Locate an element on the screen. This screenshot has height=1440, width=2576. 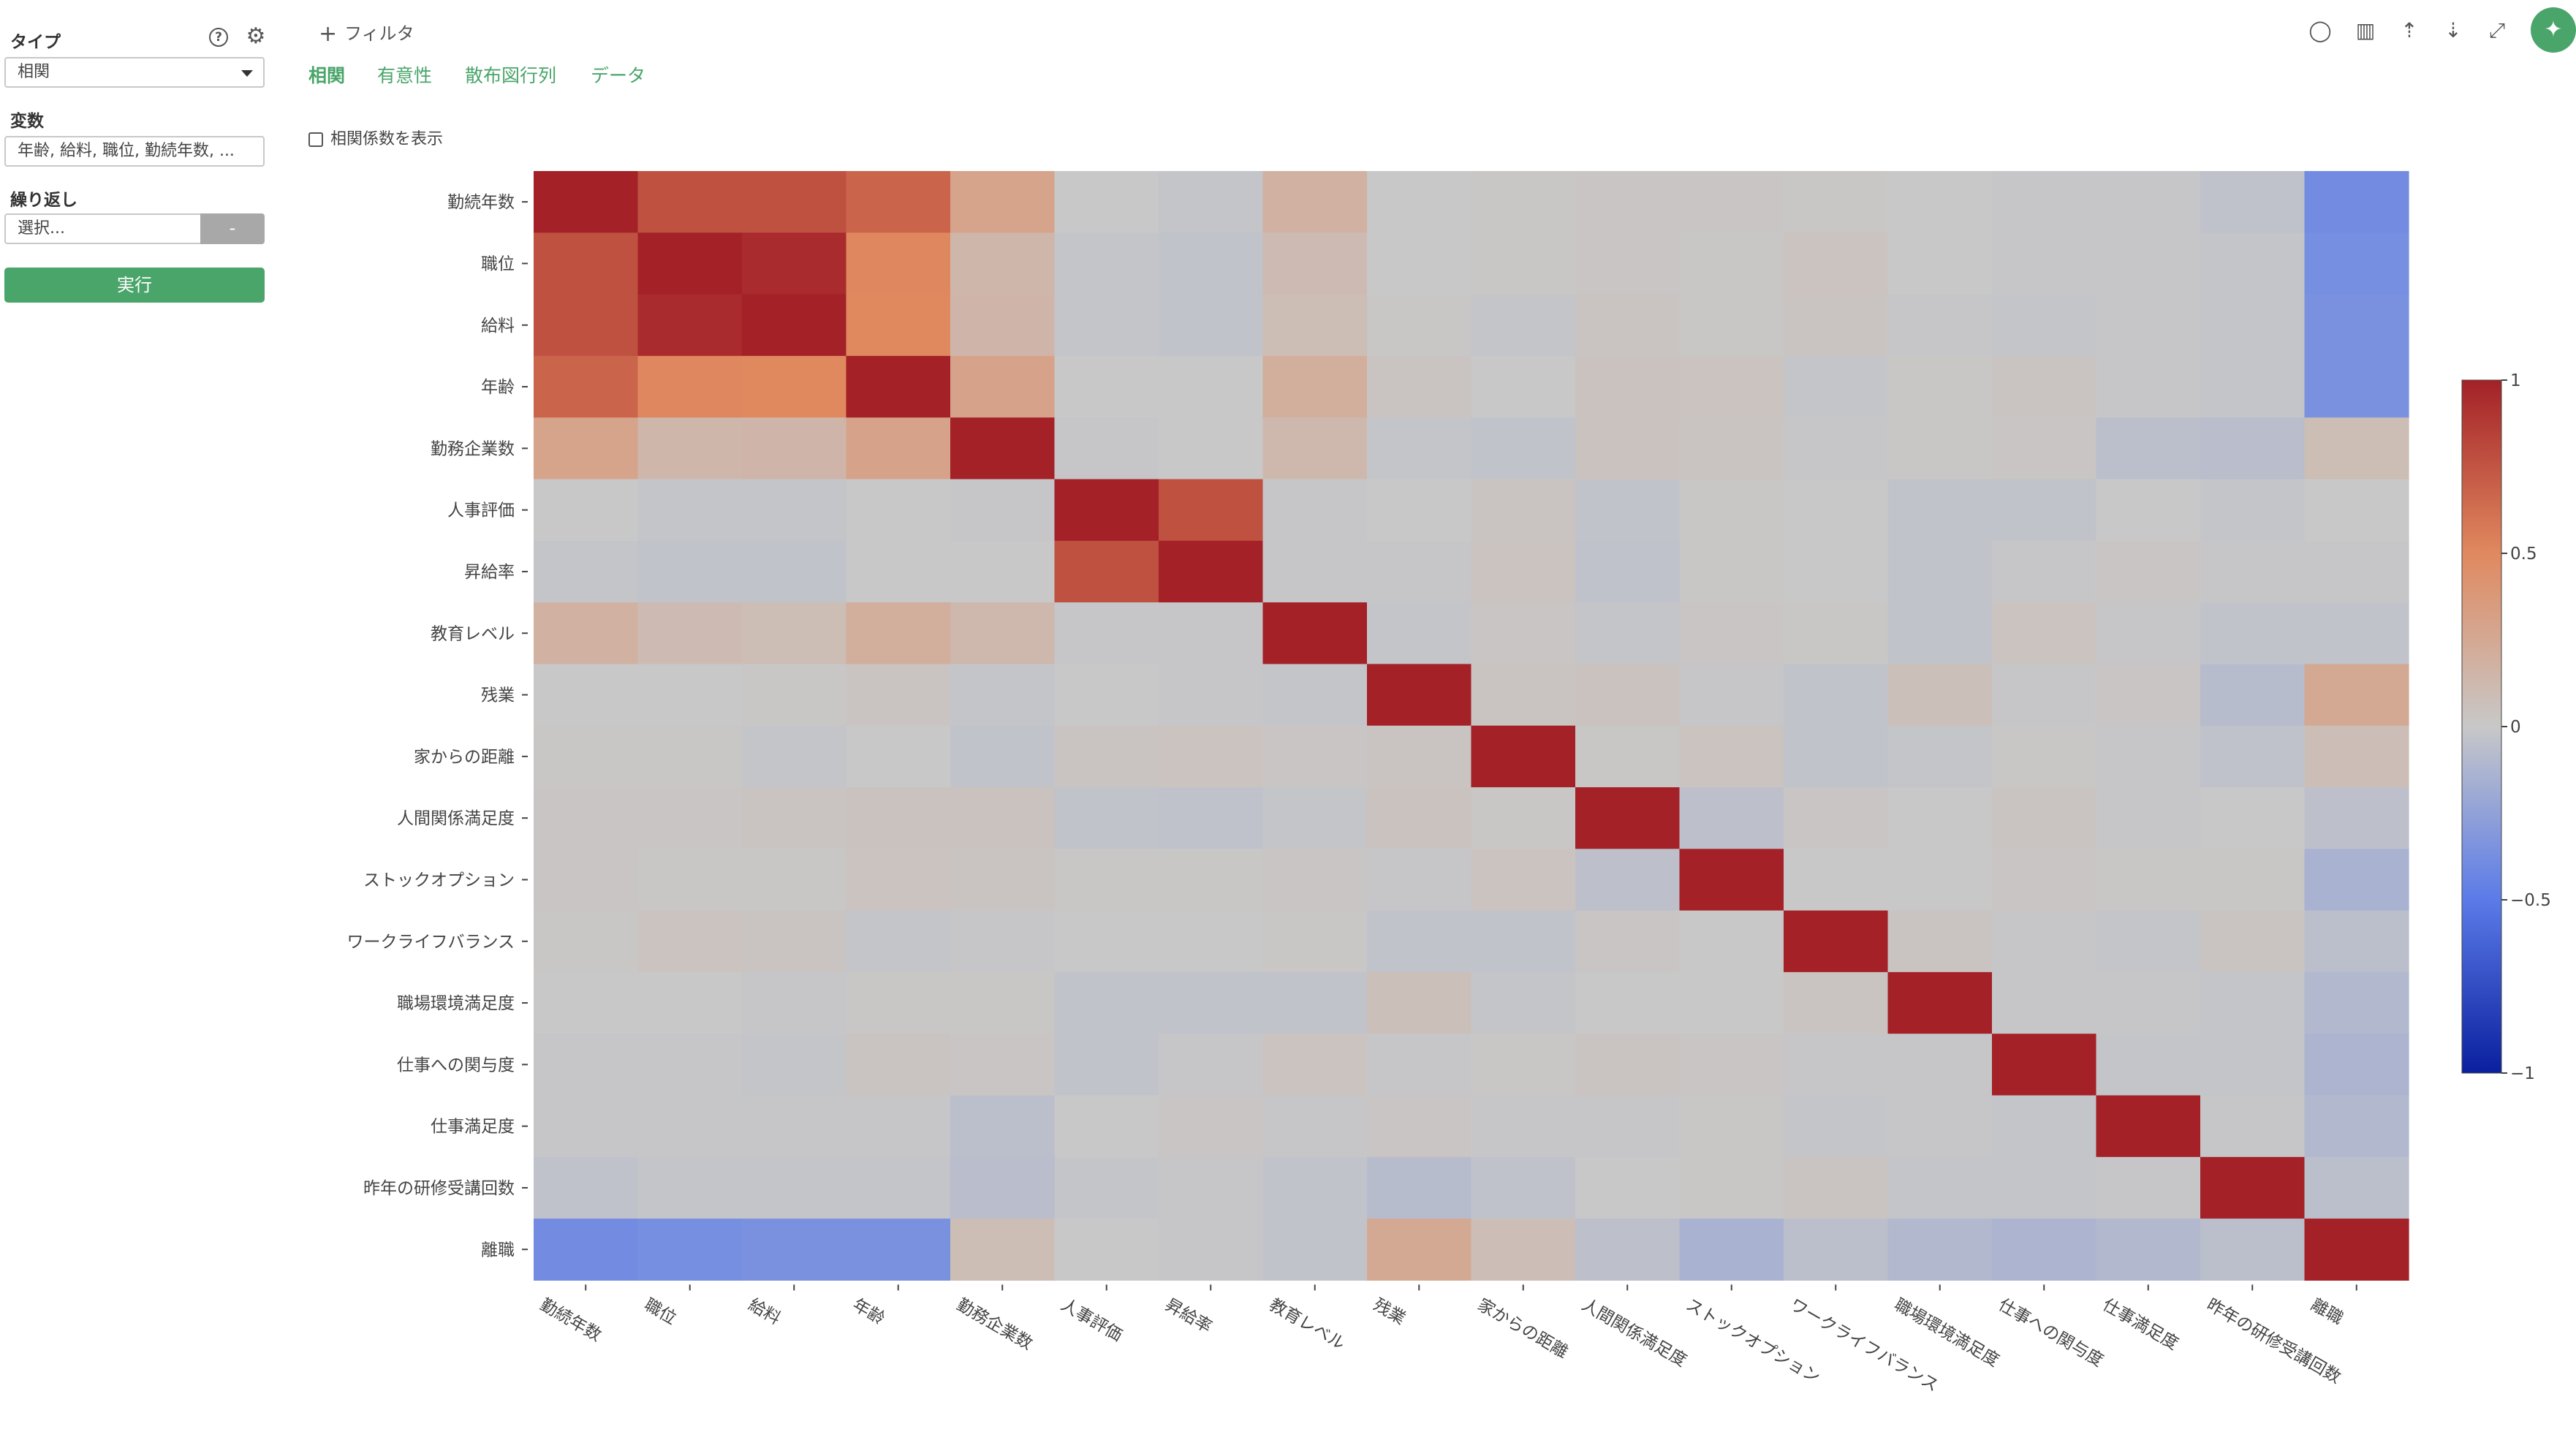
y-tick-label: 人事評価 is located at coordinates (481, 510).